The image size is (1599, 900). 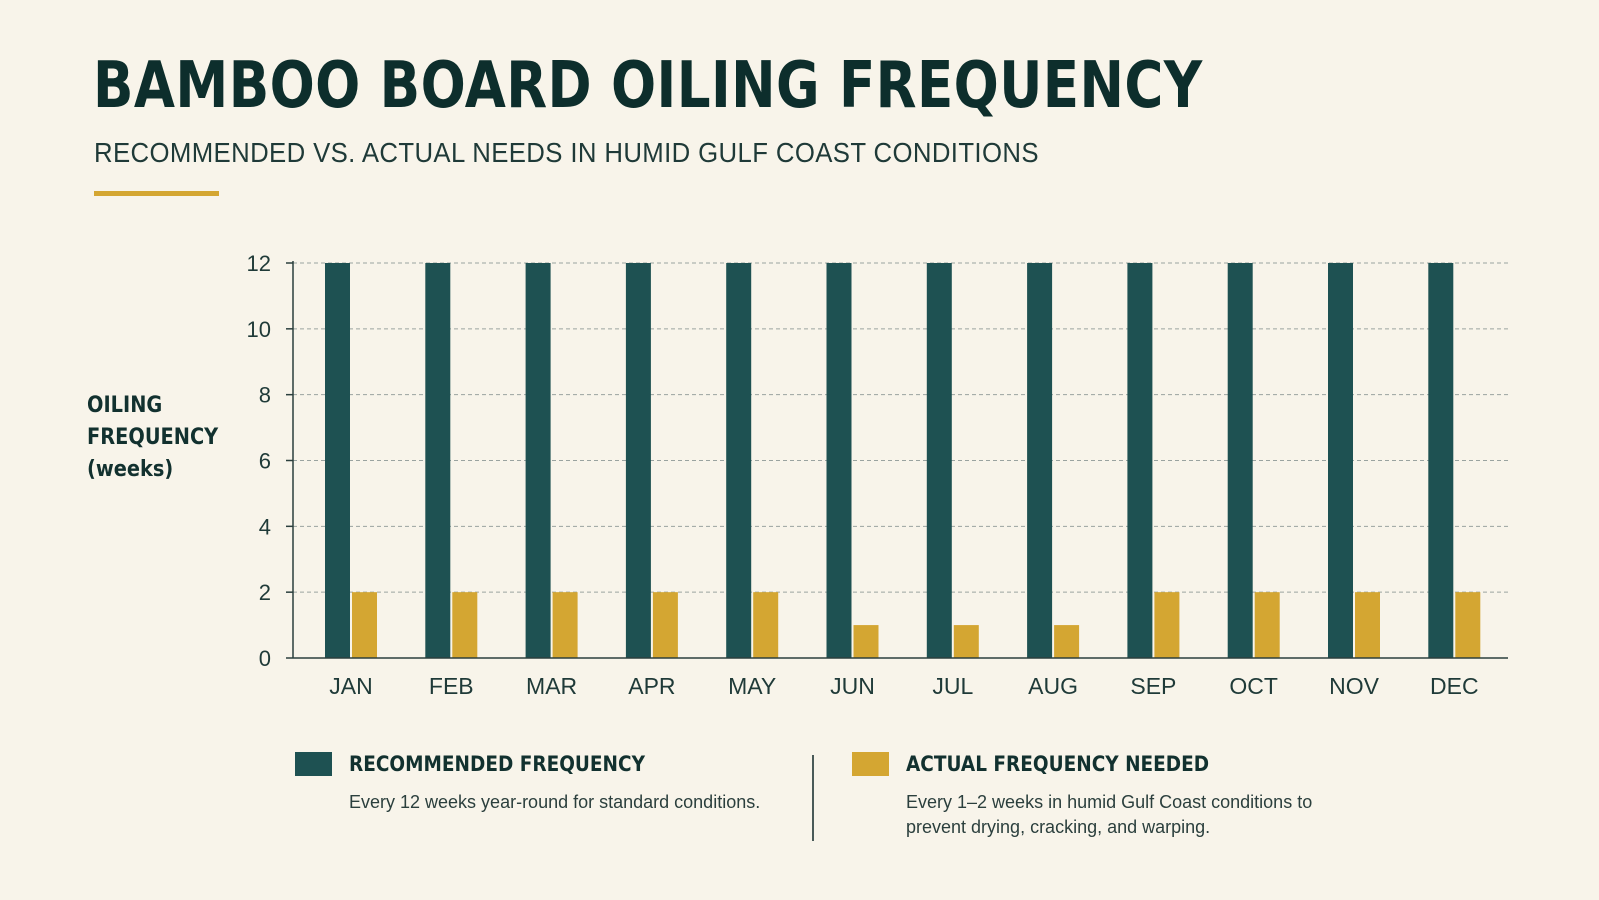 What do you see at coordinates (1253, 686) in the screenshot?
I see `x-tick-label: OCT` at bounding box center [1253, 686].